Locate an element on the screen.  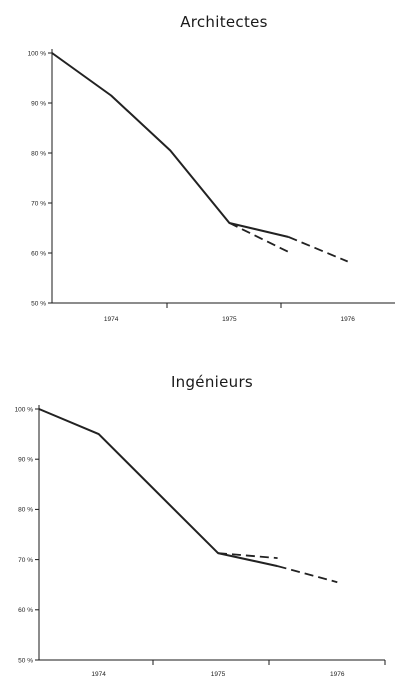
series-line-solid is located at coordinates (158, 487).